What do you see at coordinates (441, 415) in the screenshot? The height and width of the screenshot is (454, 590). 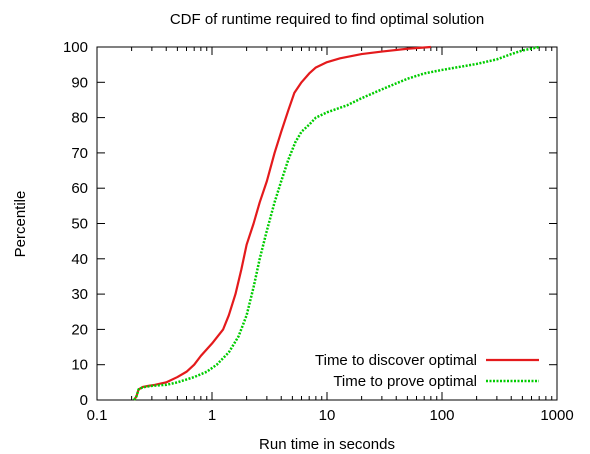 I see `x-tick-label: 100` at bounding box center [441, 415].